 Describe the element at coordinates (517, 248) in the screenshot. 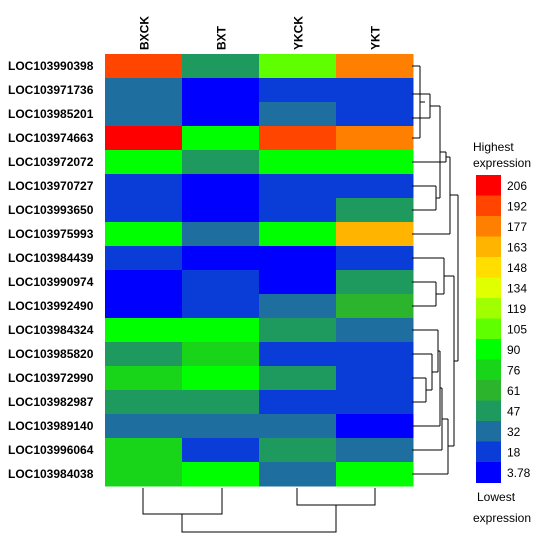

I see `legend-tick-label: 163` at that location.